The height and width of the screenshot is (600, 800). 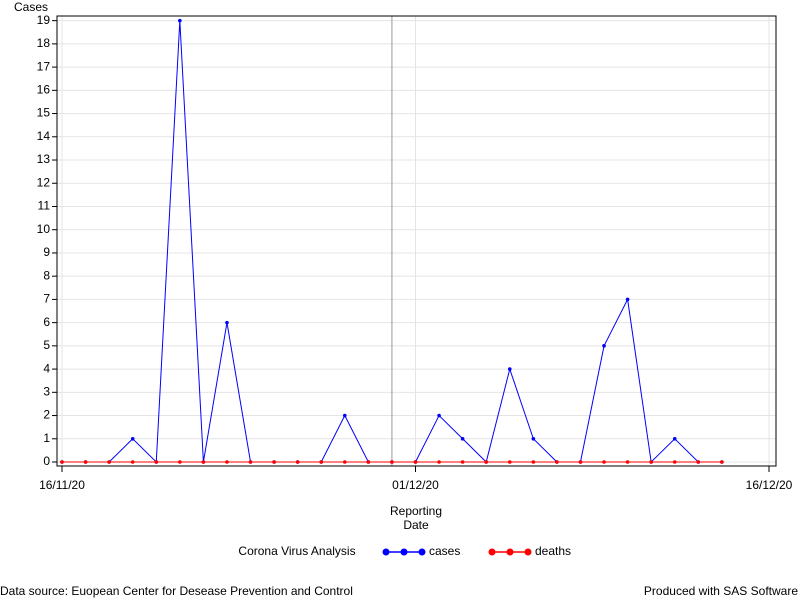 What do you see at coordinates (553, 551) in the screenshot?
I see `legend-label: deaths` at bounding box center [553, 551].